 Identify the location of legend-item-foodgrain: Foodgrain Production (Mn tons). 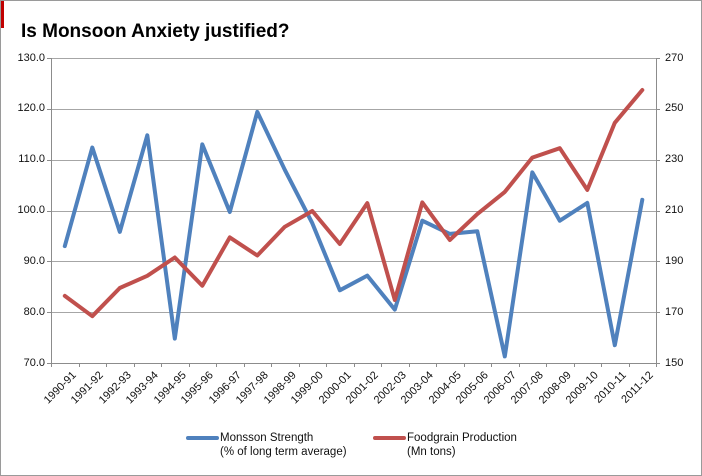
(445, 445).